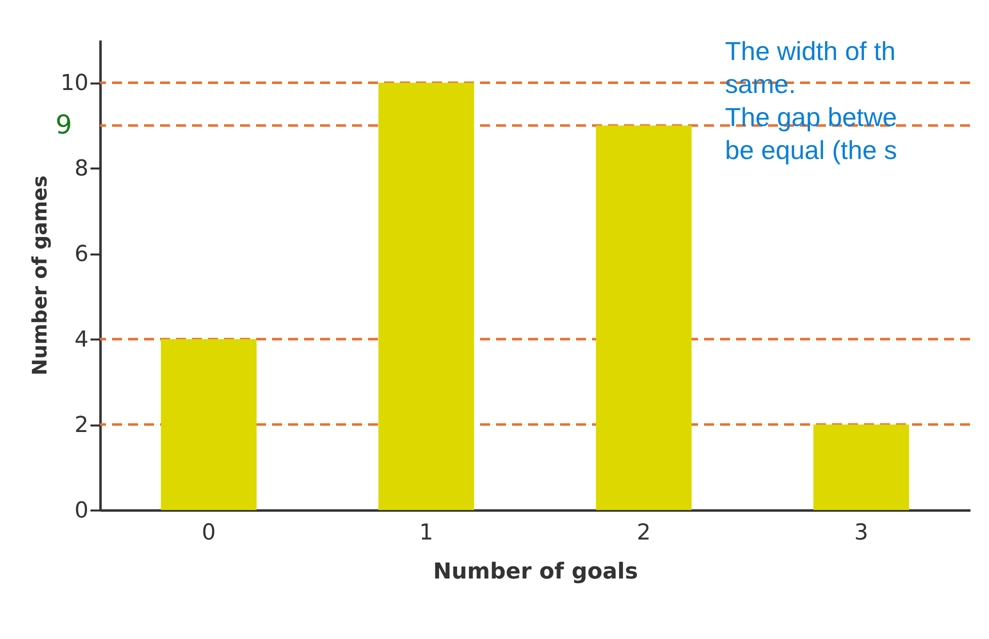 The width and height of the screenshot is (989, 639). Describe the element at coordinates (81, 255) in the screenshot. I see `y-tick-label: 6` at that location.